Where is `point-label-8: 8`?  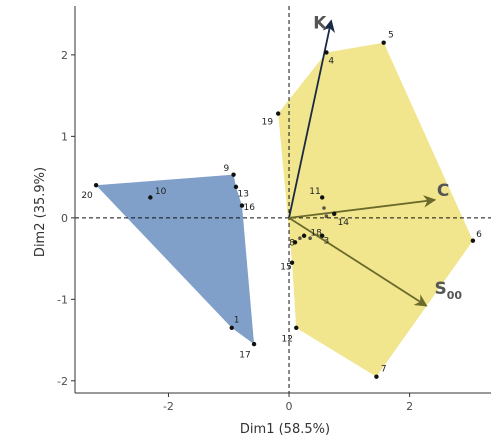 point-label-8: 8 is located at coordinates (292, 243).